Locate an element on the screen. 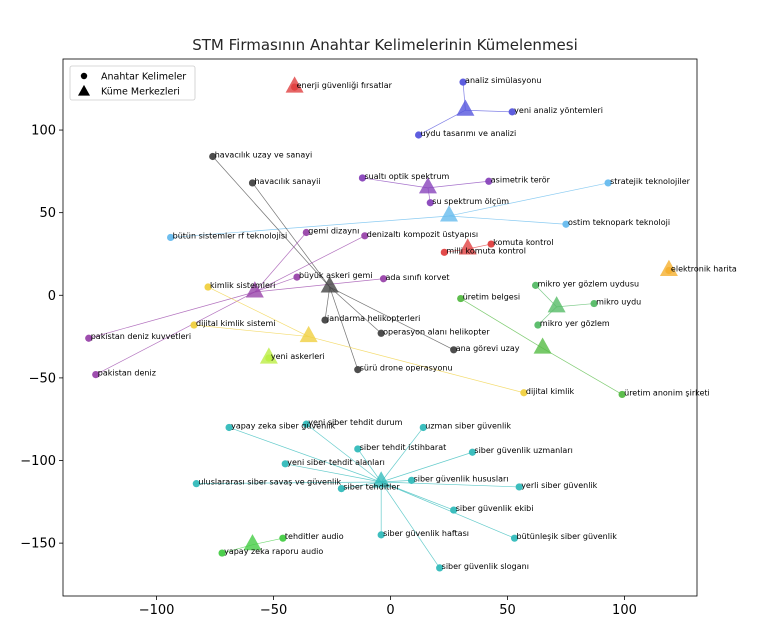  legend-label: Küme Merkezleri is located at coordinates (140, 92).